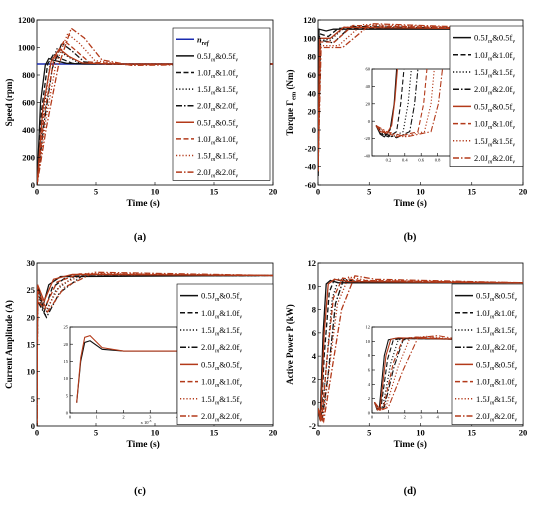 The height and width of the screenshot is (505, 550). I want to click on panel-b-legend-rest: &2.0f, so click(502, 89).